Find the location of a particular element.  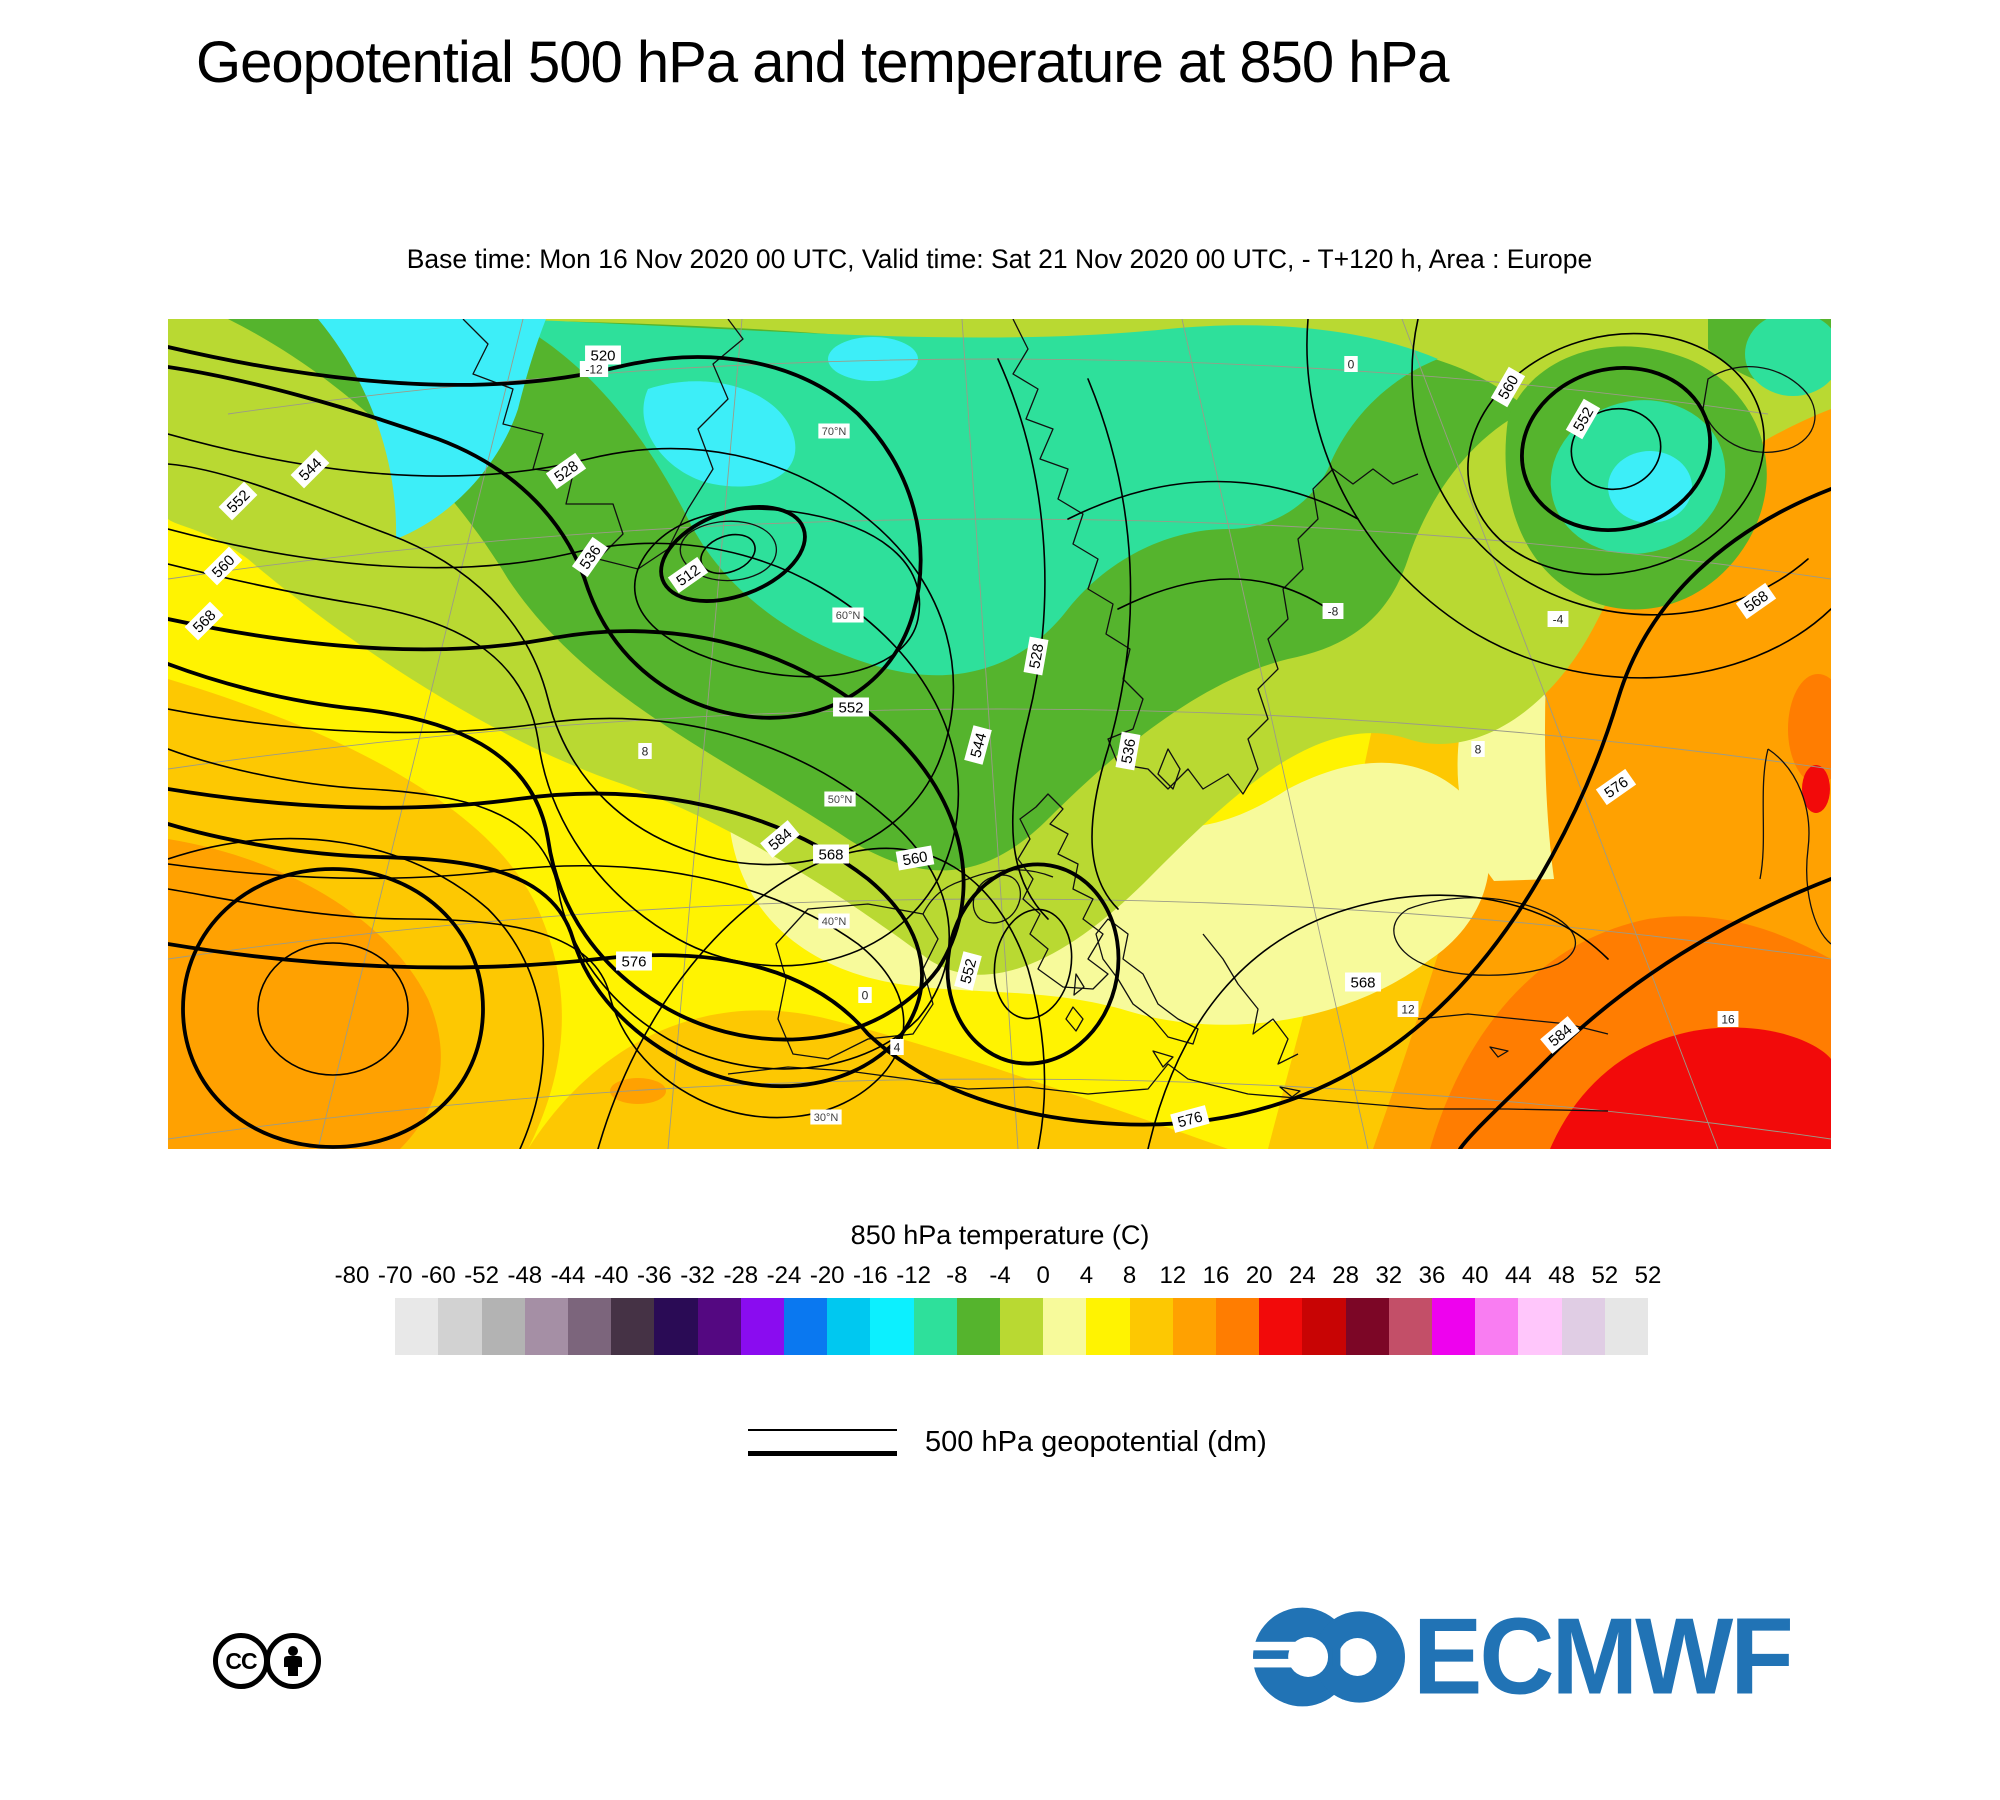

svg-text: 12 is located at coordinates (1408, 1009).